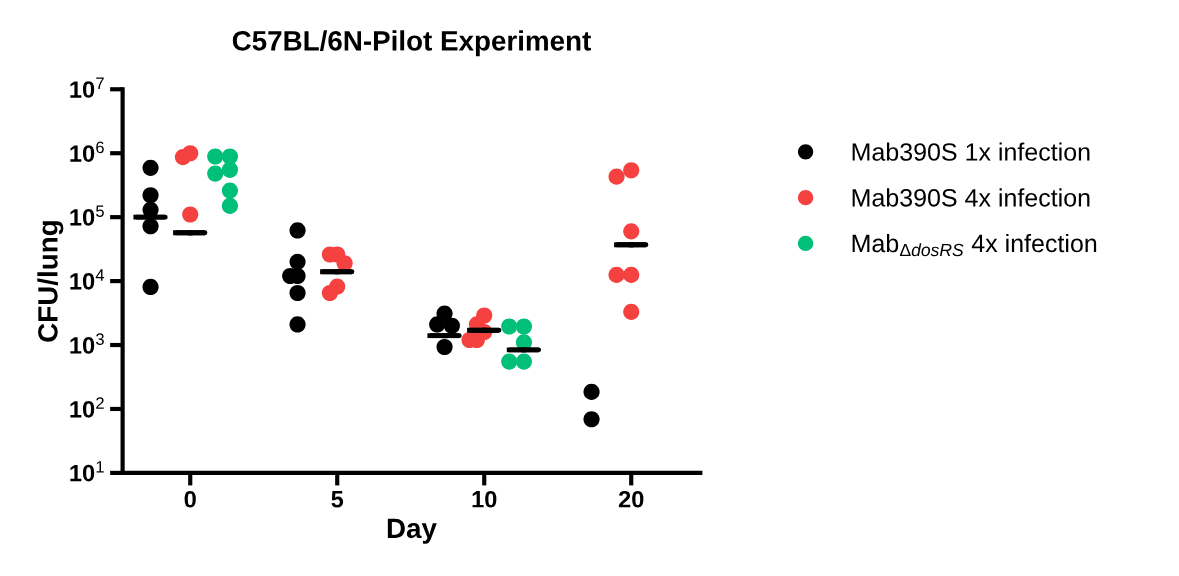 This screenshot has height=576, width=1179. Describe the element at coordinates (87, 279) in the screenshot. I see `y-tick-label: 10$^{4}$` at that location.